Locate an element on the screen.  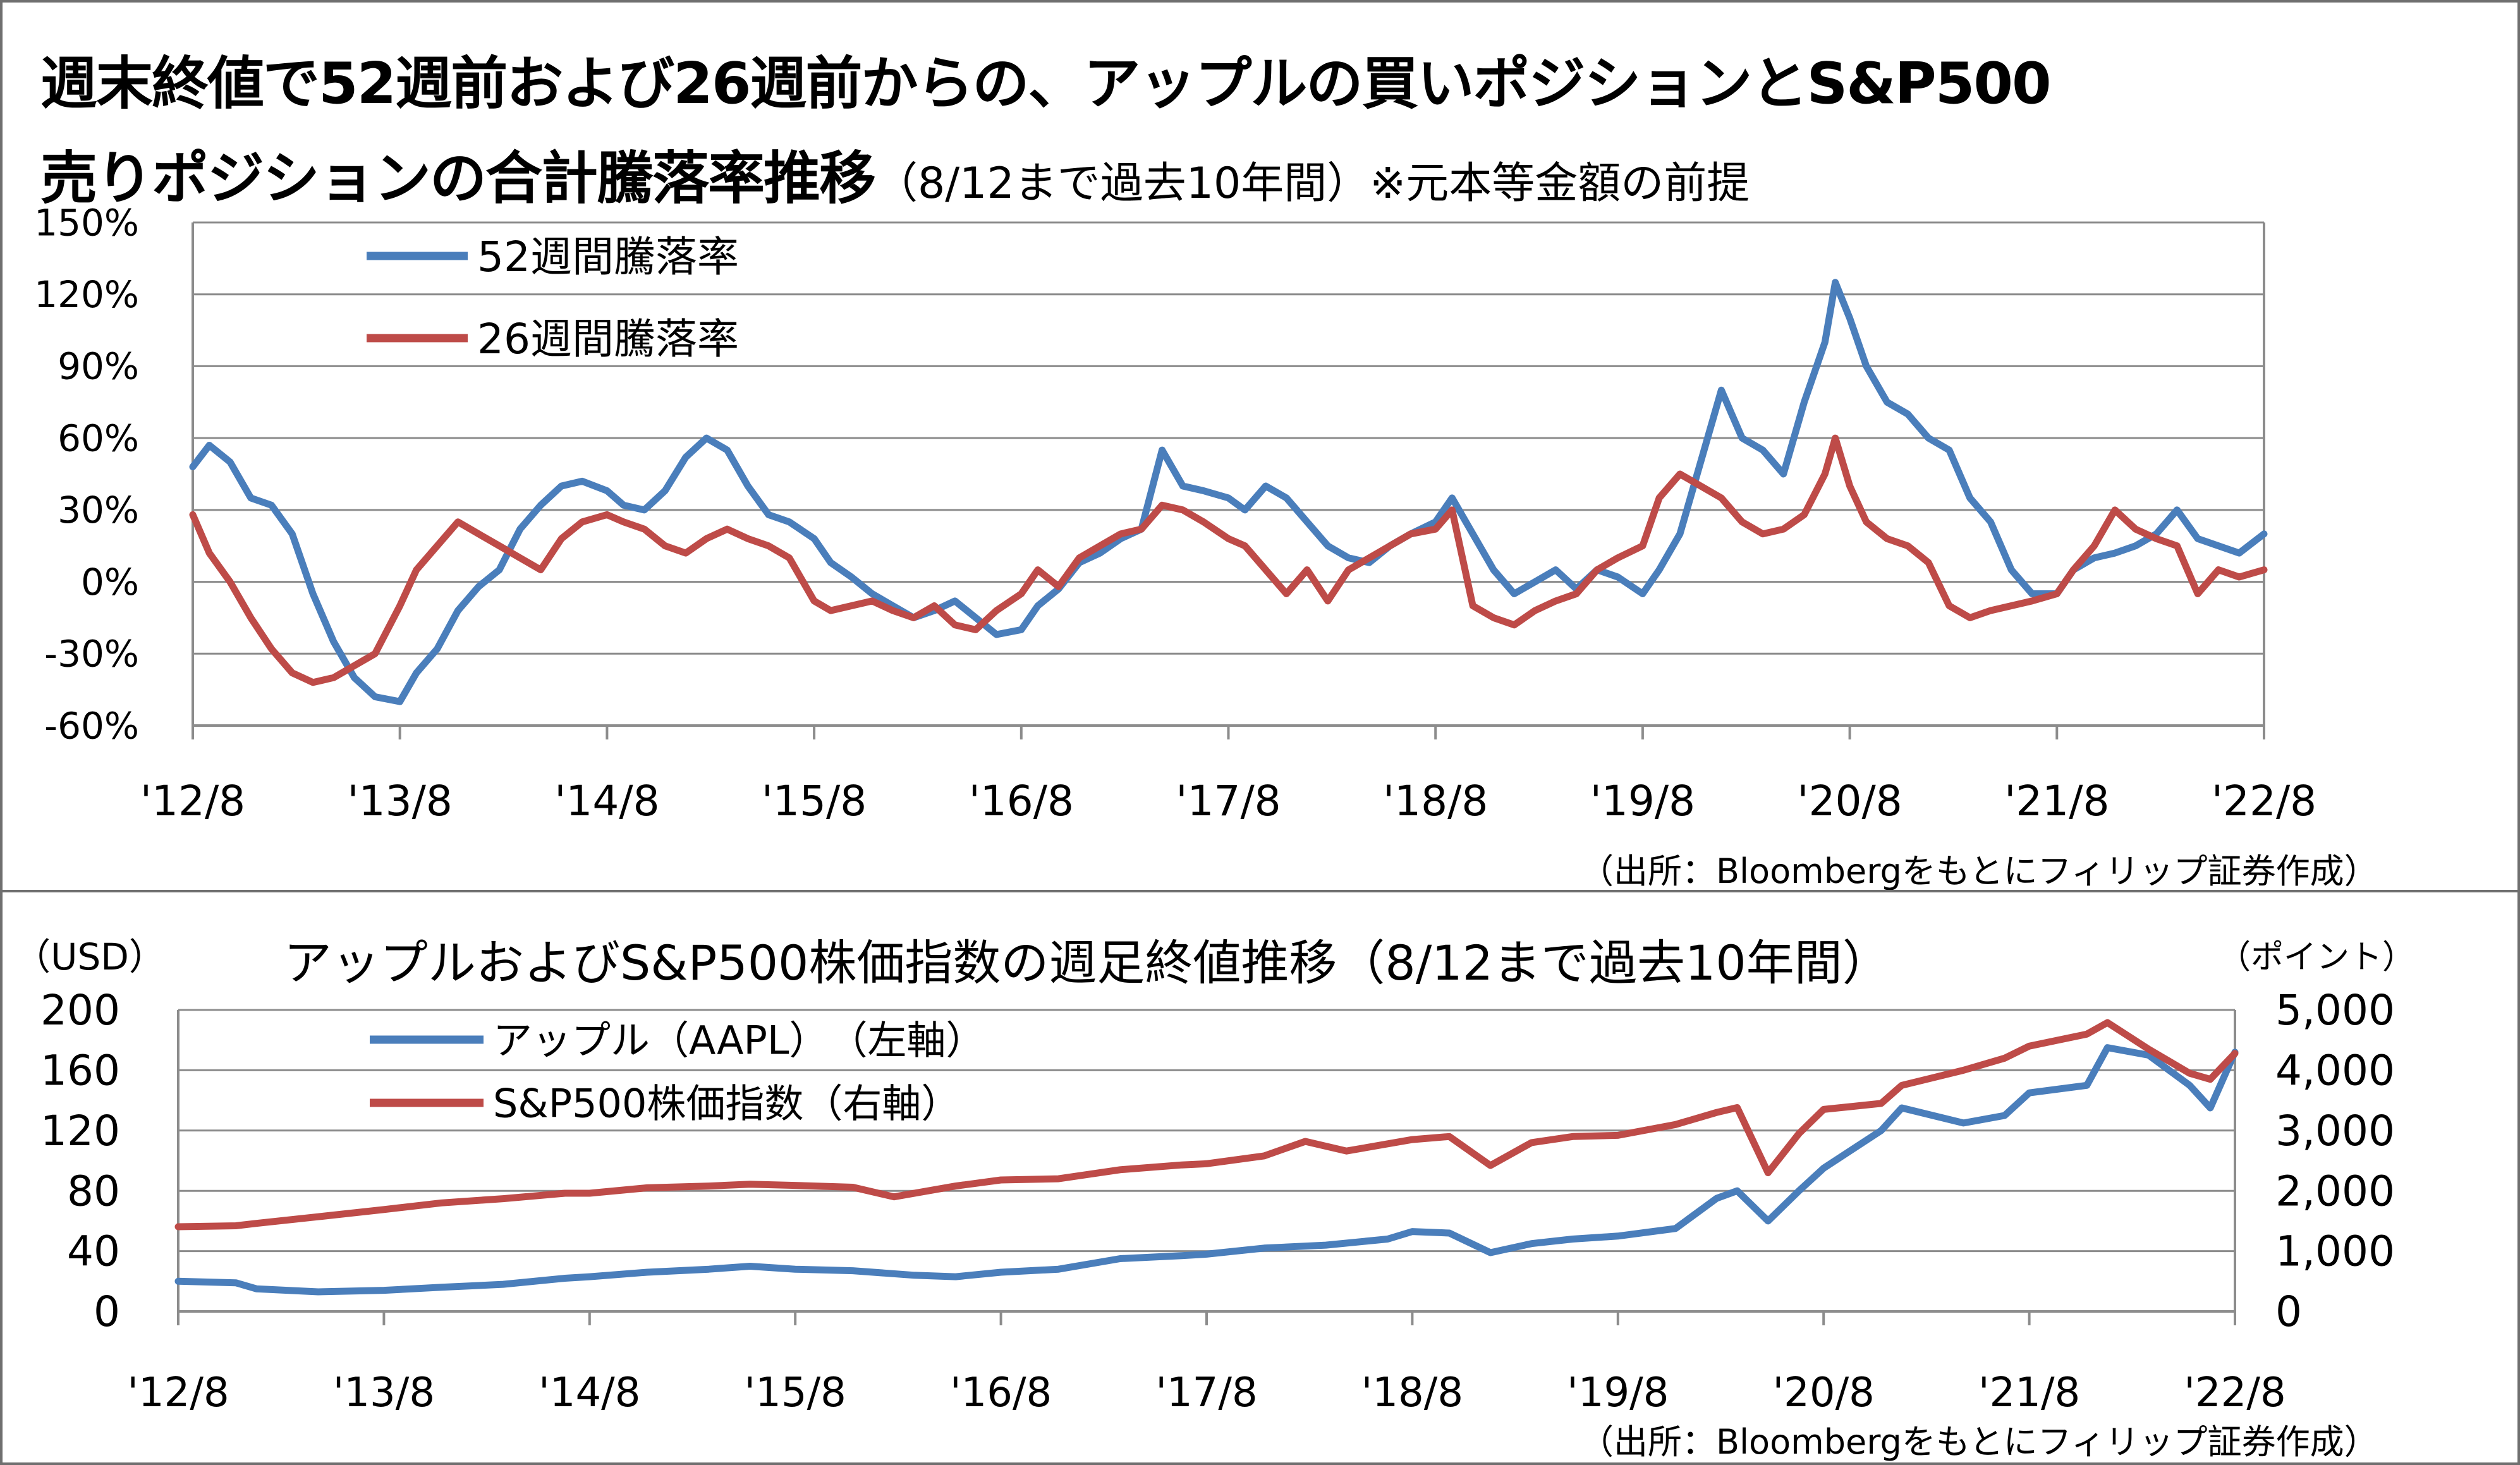
y-tick-label: 200 is located at coordinates (80, 1011).